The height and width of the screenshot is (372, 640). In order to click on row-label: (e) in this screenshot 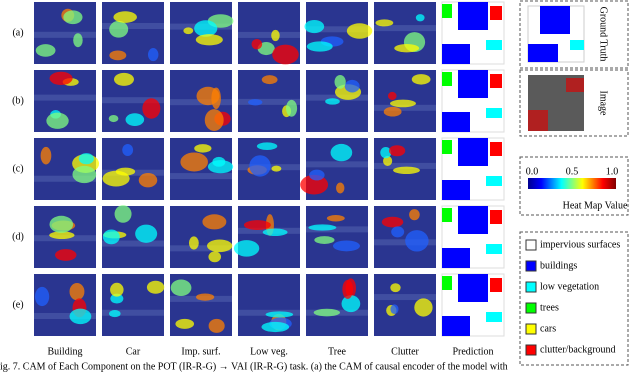, I will do `click(17, 304)`.